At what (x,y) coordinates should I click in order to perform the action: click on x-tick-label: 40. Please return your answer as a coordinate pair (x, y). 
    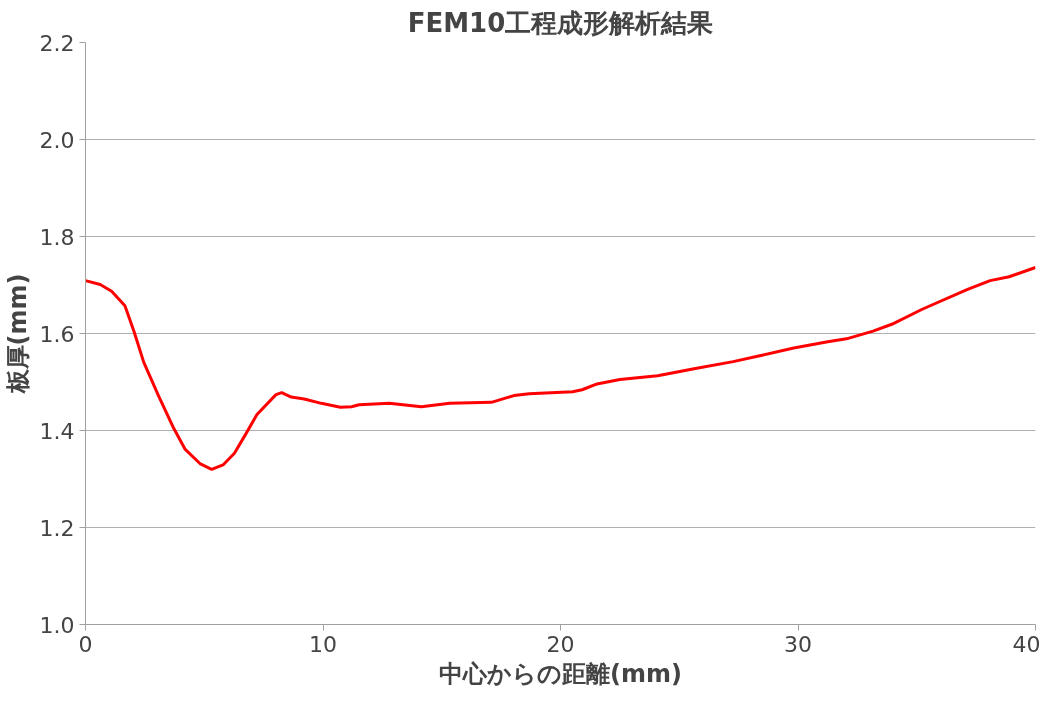
    Looking at the image, I should click on (1026, 644).